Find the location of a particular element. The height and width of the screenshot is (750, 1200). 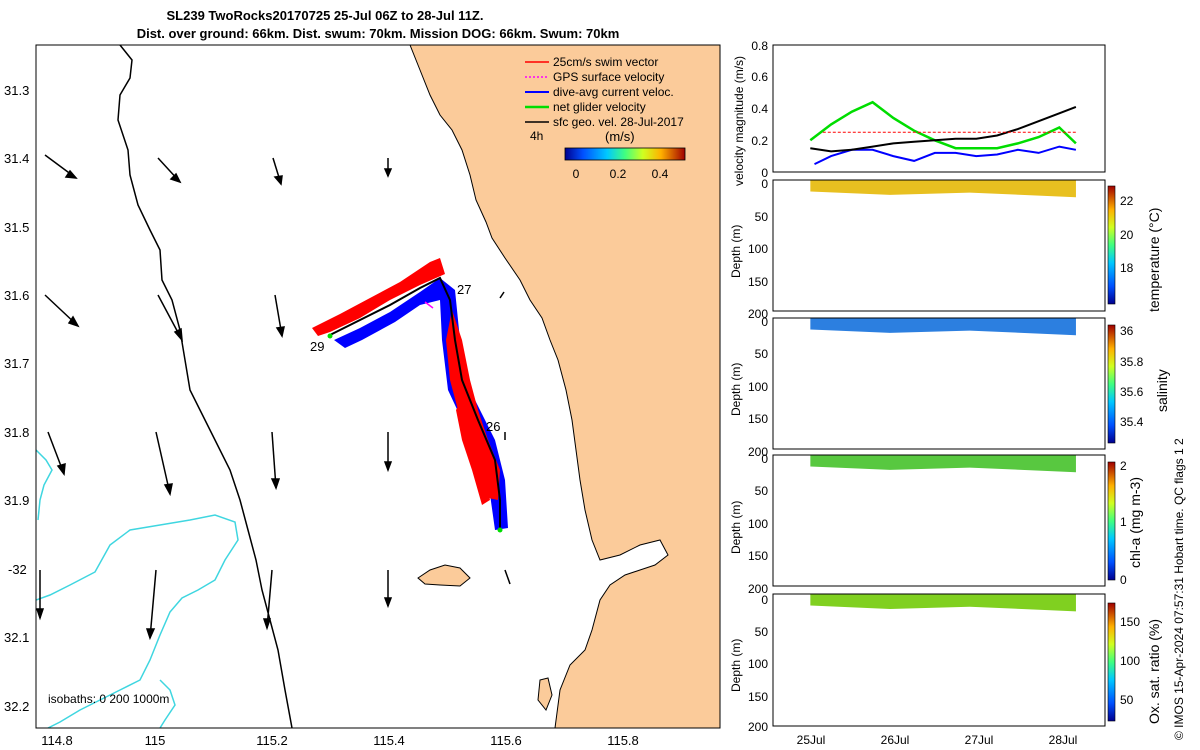

ox-y-tick: 50 is located at coordinates (762, 632).